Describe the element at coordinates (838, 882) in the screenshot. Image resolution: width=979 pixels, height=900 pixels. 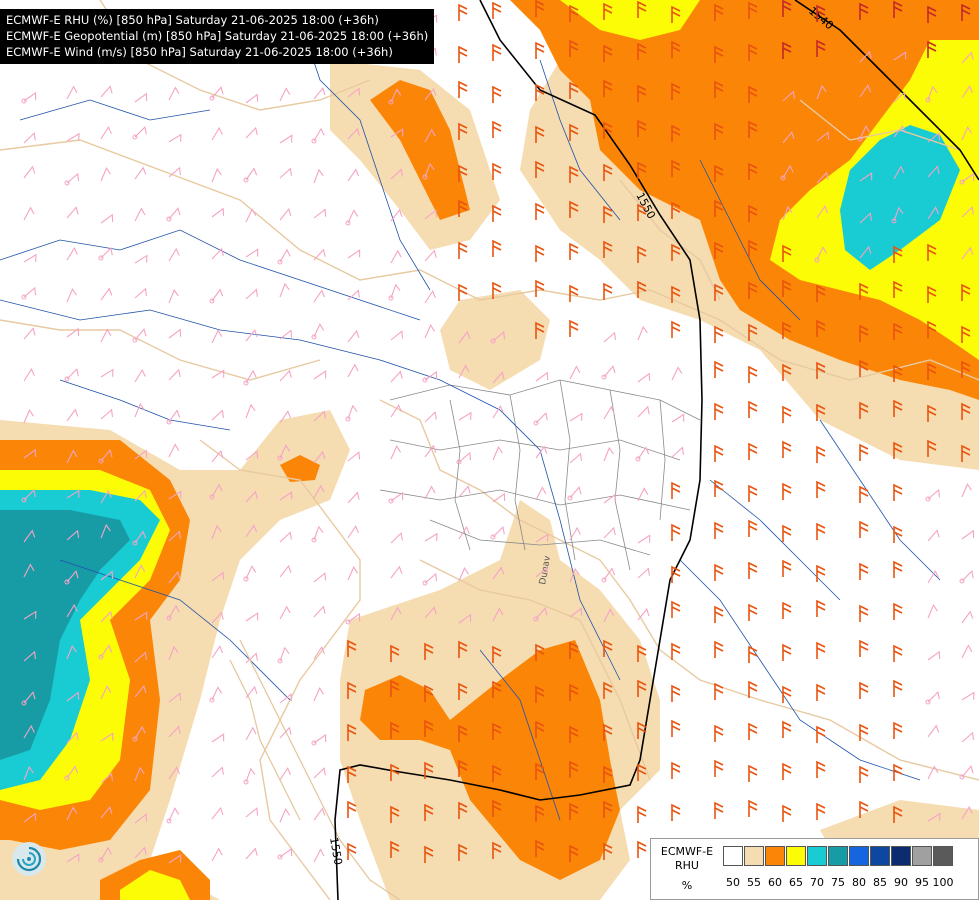
I see `legend-tick-label: 75` at that location.